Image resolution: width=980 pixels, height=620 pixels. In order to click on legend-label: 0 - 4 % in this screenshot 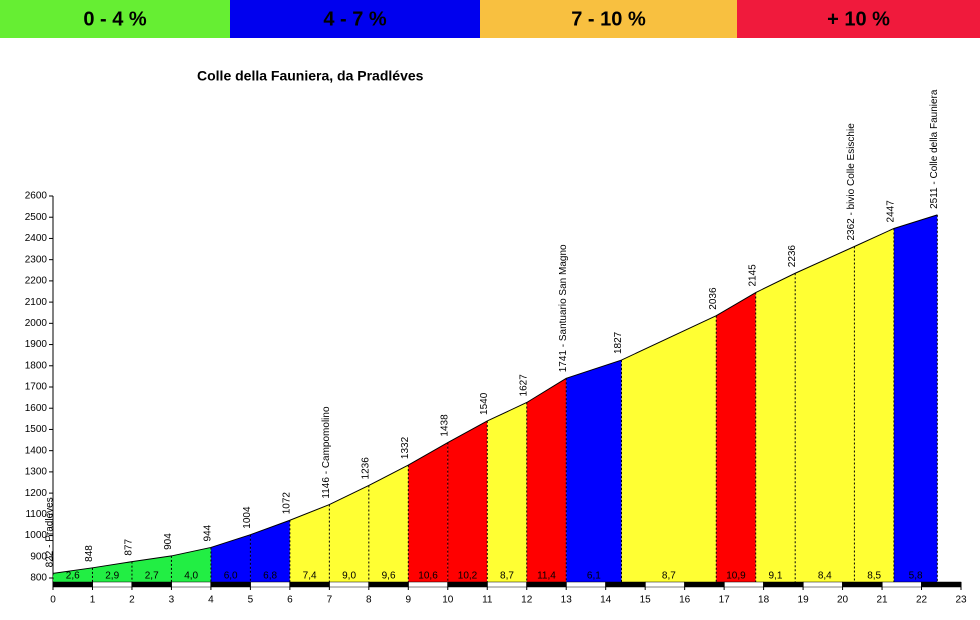, I will do `click(115, 19)`.